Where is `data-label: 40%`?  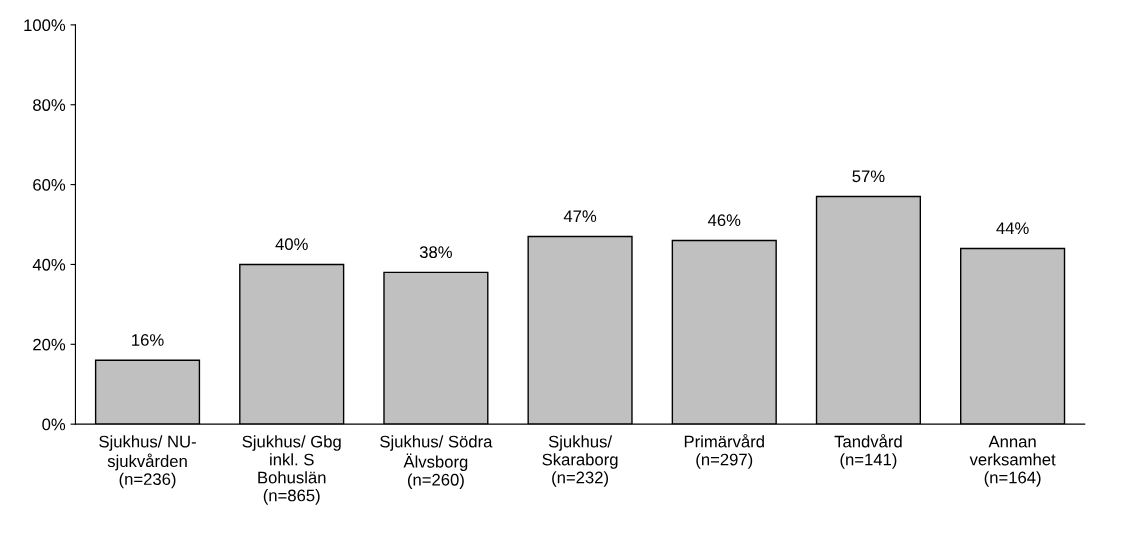 data-label: 40% is located at coordinates (291, 244).